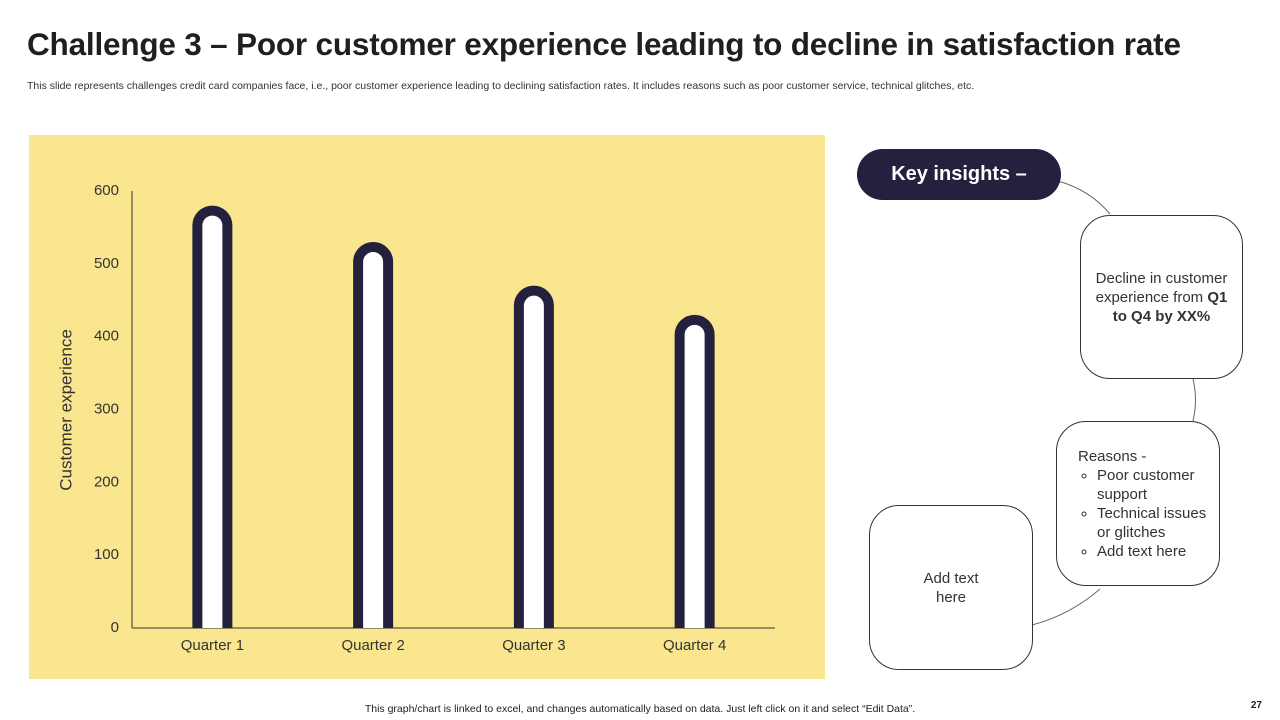  I want to click on insight-bold: Q1 to Q4 by XX%, so click(1170, 306).